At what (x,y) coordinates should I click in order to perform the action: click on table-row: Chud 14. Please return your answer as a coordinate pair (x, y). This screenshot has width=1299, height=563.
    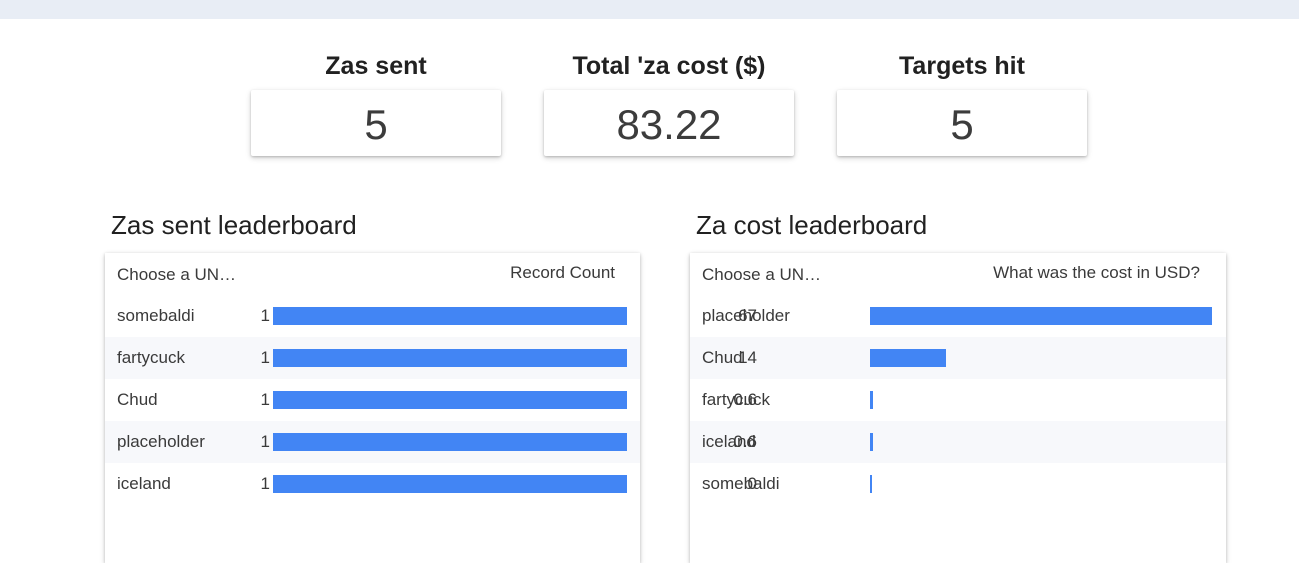
    Looking at the image, I should click on (958, 358).